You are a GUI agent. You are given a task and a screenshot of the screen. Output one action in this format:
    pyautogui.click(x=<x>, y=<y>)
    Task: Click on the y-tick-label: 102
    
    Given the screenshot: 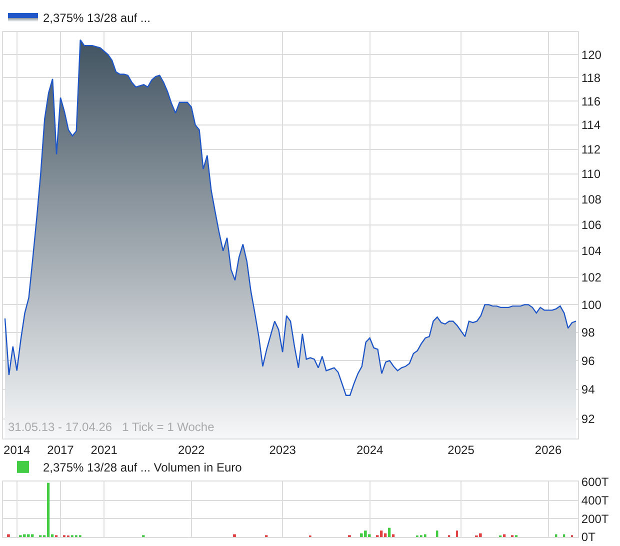 What is the action you would take?
    pyautogui.click(x=591, y=277)
    